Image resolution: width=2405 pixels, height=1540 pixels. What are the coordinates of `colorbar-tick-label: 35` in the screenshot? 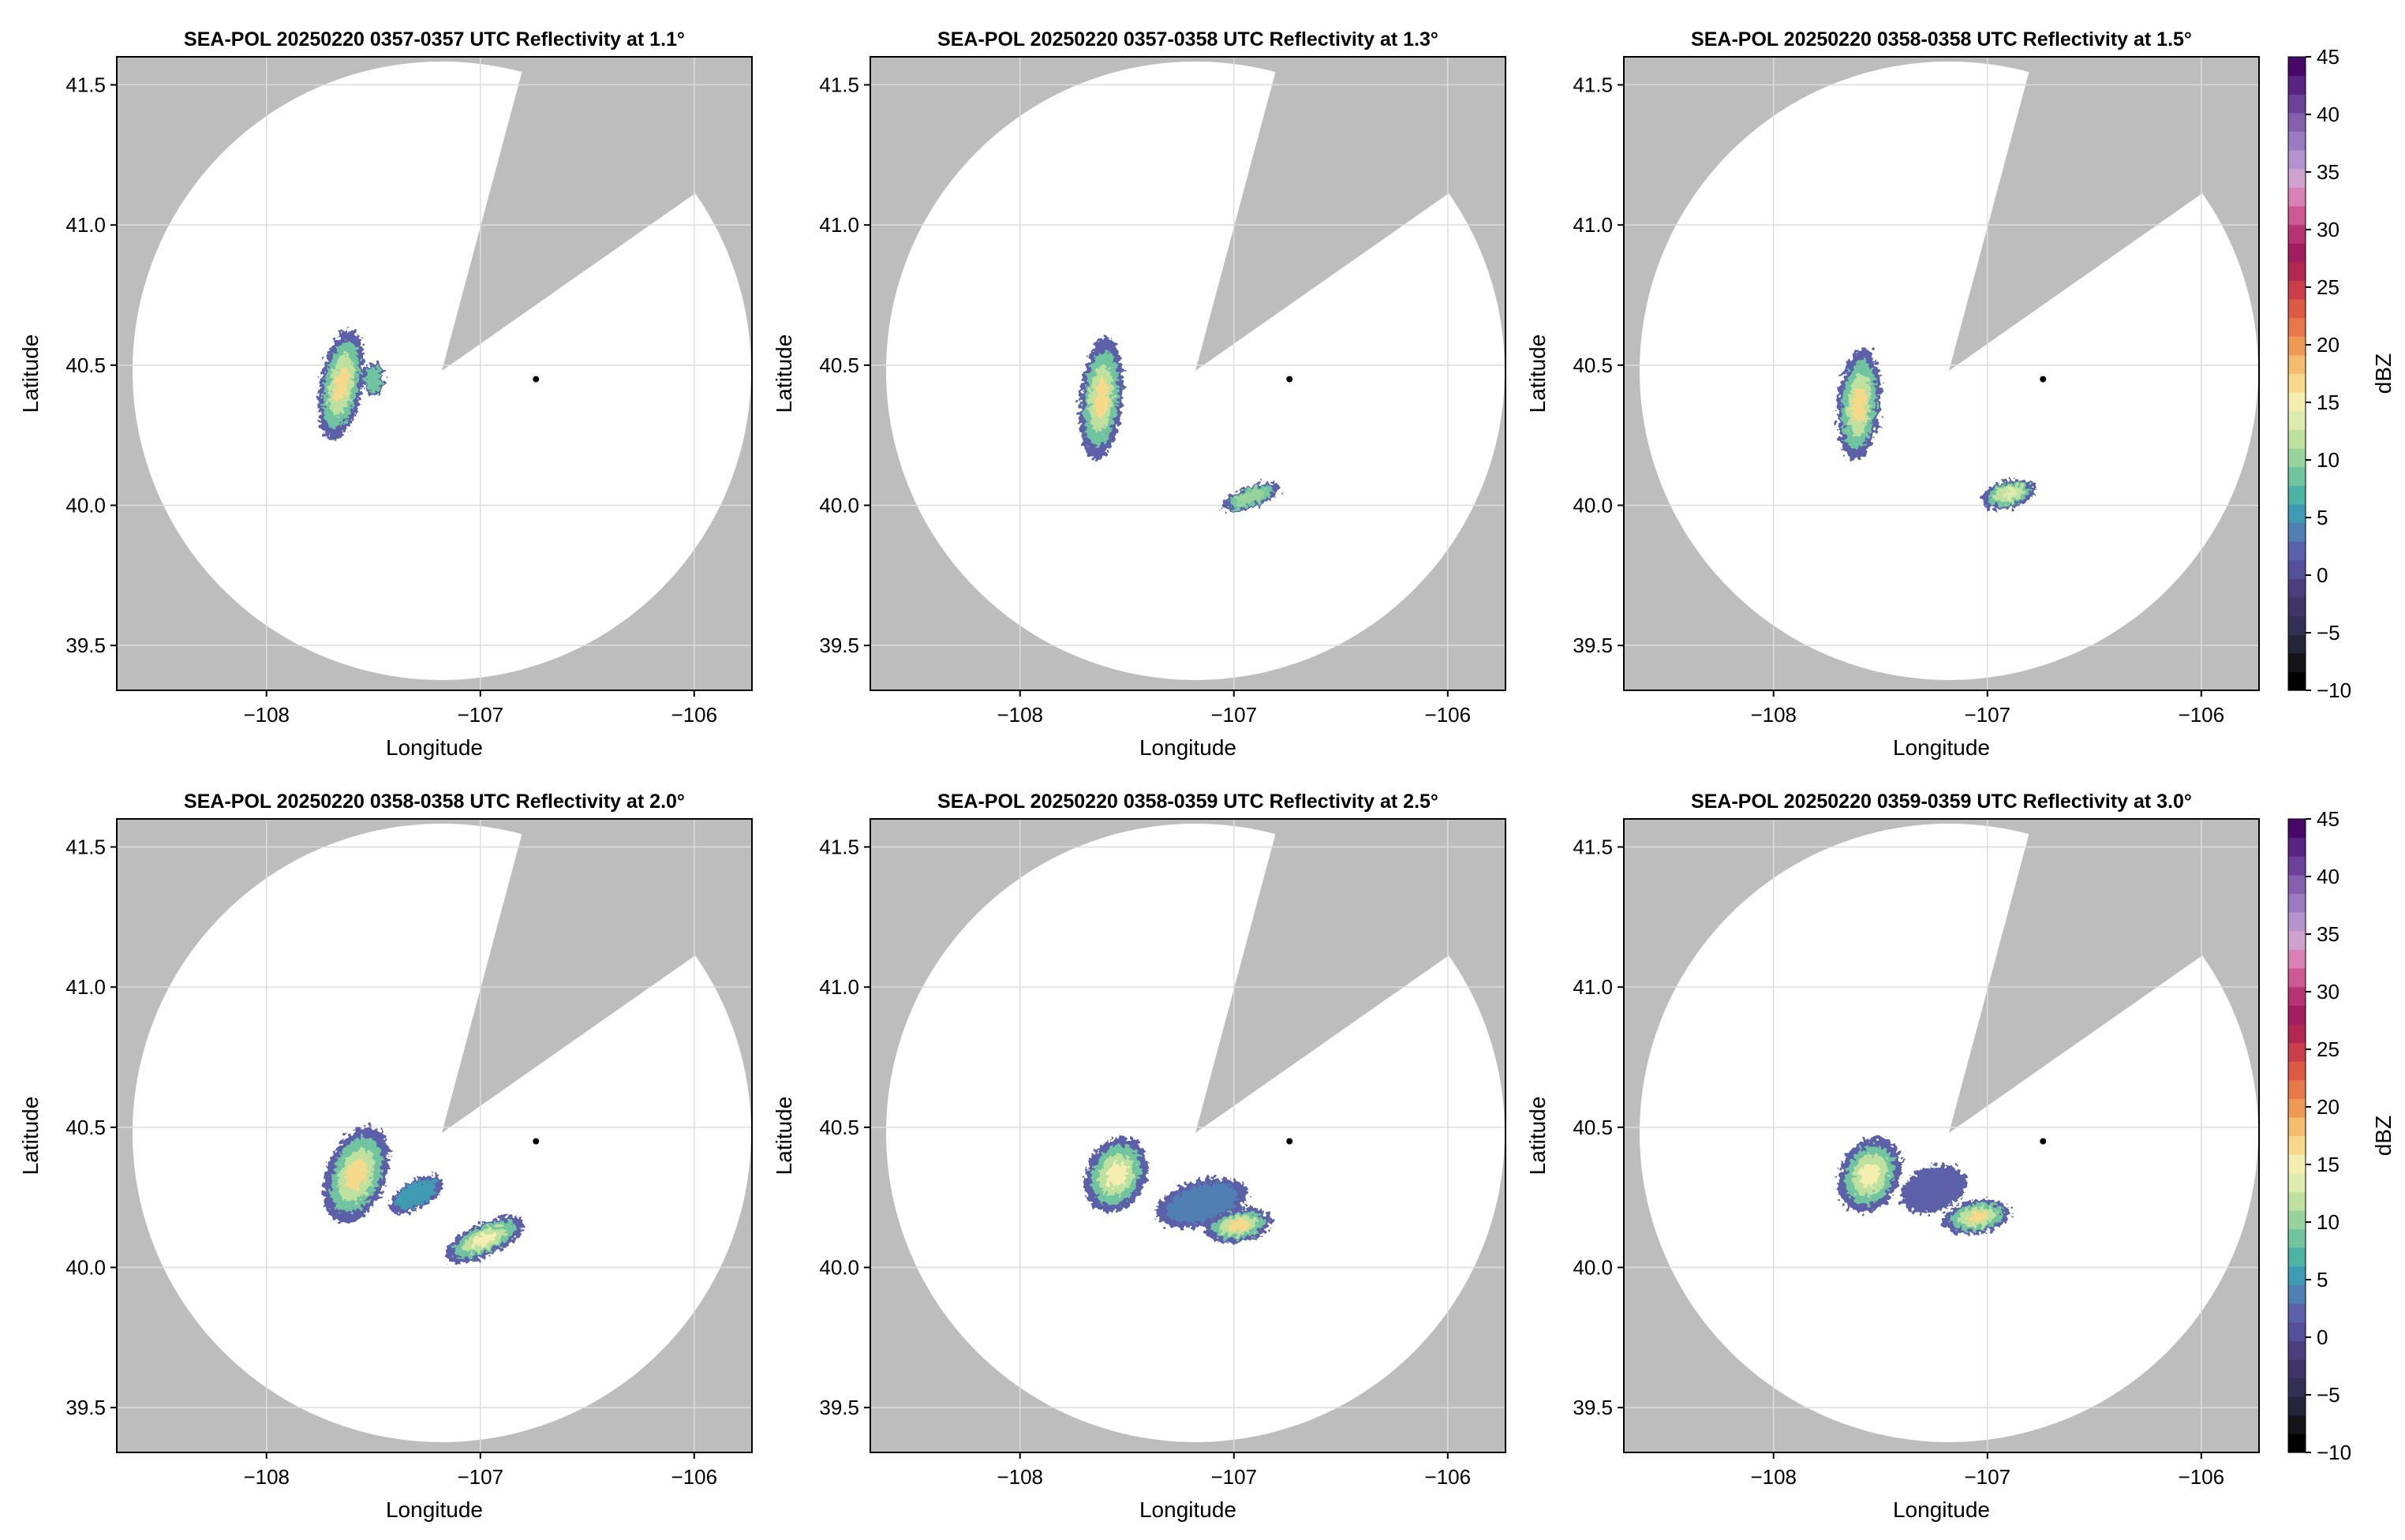 It's located at (2328, 172).